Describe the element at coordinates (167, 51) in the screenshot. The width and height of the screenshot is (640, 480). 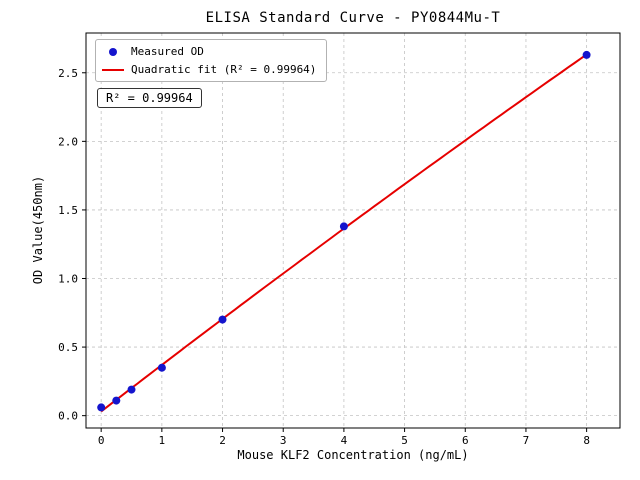
I see `legend-label-measured-od: Measured OD` at that location.